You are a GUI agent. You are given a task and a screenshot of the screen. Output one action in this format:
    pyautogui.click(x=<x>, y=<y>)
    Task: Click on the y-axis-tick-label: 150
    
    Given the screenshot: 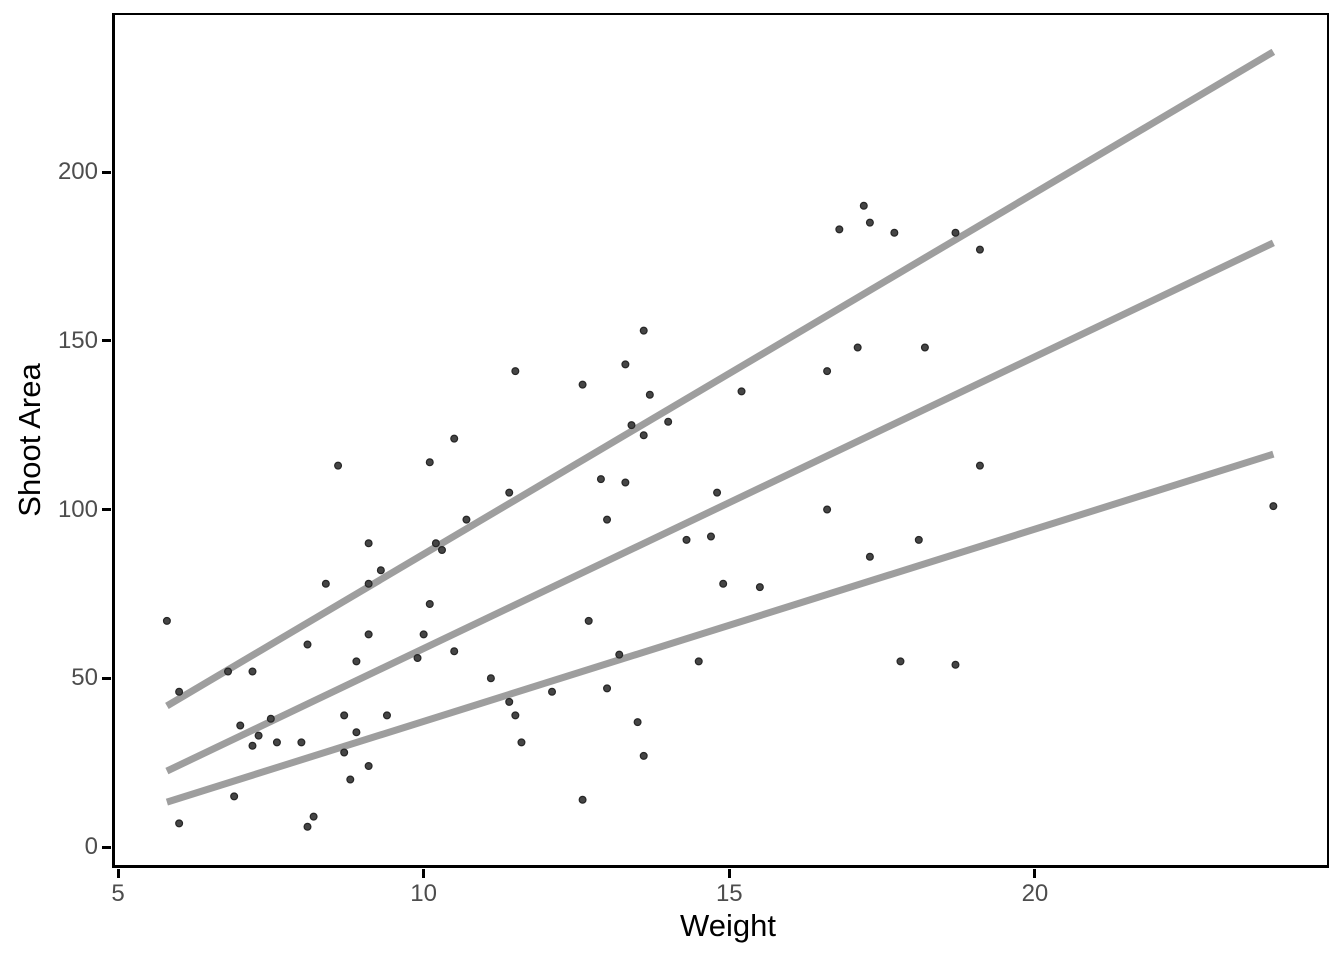 What is the action you would take?
    pyautogui.click(x=77, y=340)
    